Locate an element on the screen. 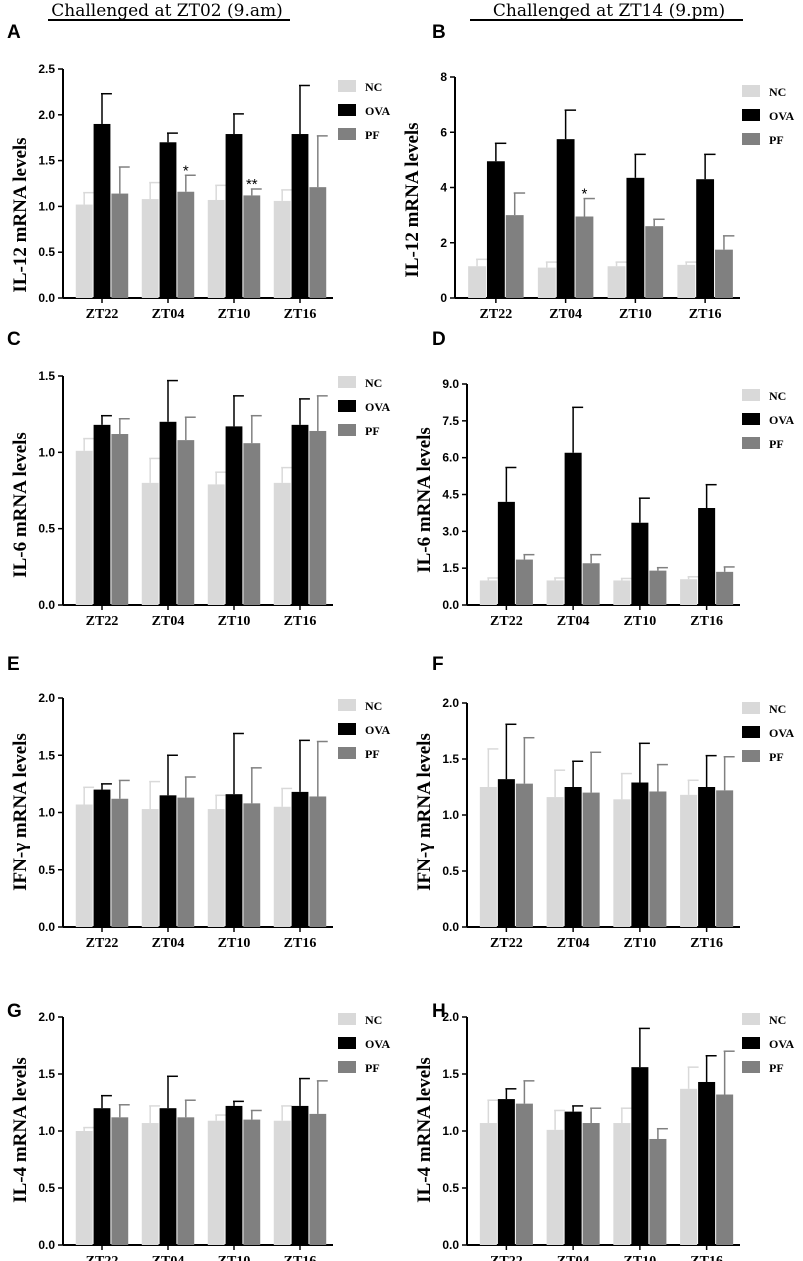 The height and width of the screenshot is (1261, 803). y-axis-label: IL-6 mRNA levels is located at coordinates (424, 500).